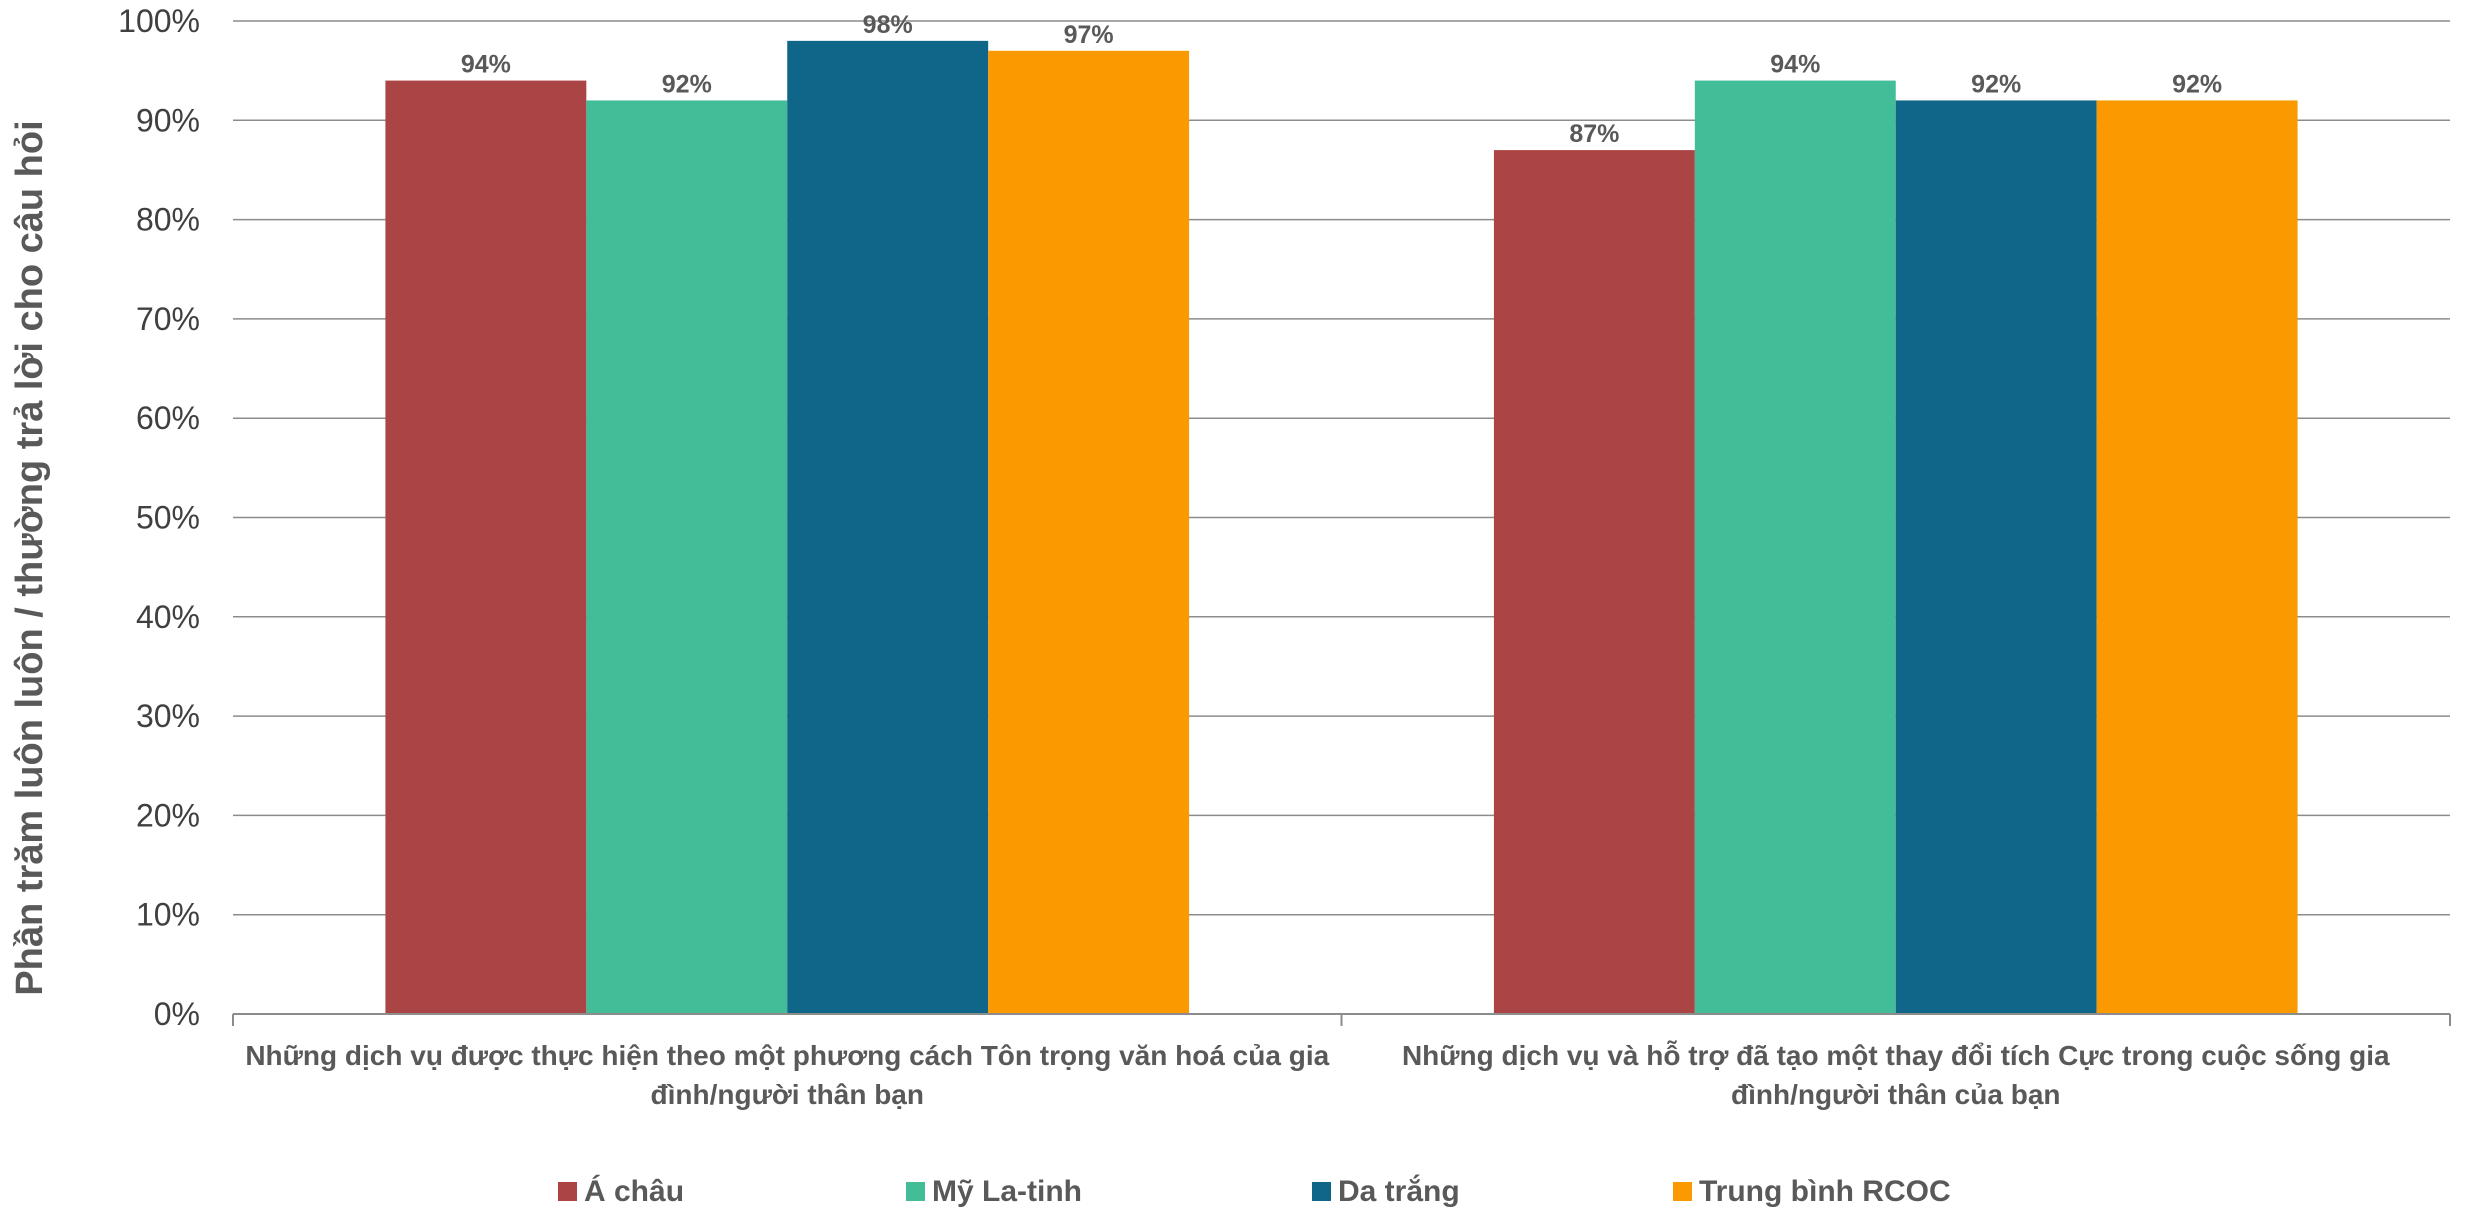 Image resolution: width=2470 pixels, height=1209 pixels. Describe the element at coordinates (1341, 1019) in the screenshot. I see `x-axis` at that location.